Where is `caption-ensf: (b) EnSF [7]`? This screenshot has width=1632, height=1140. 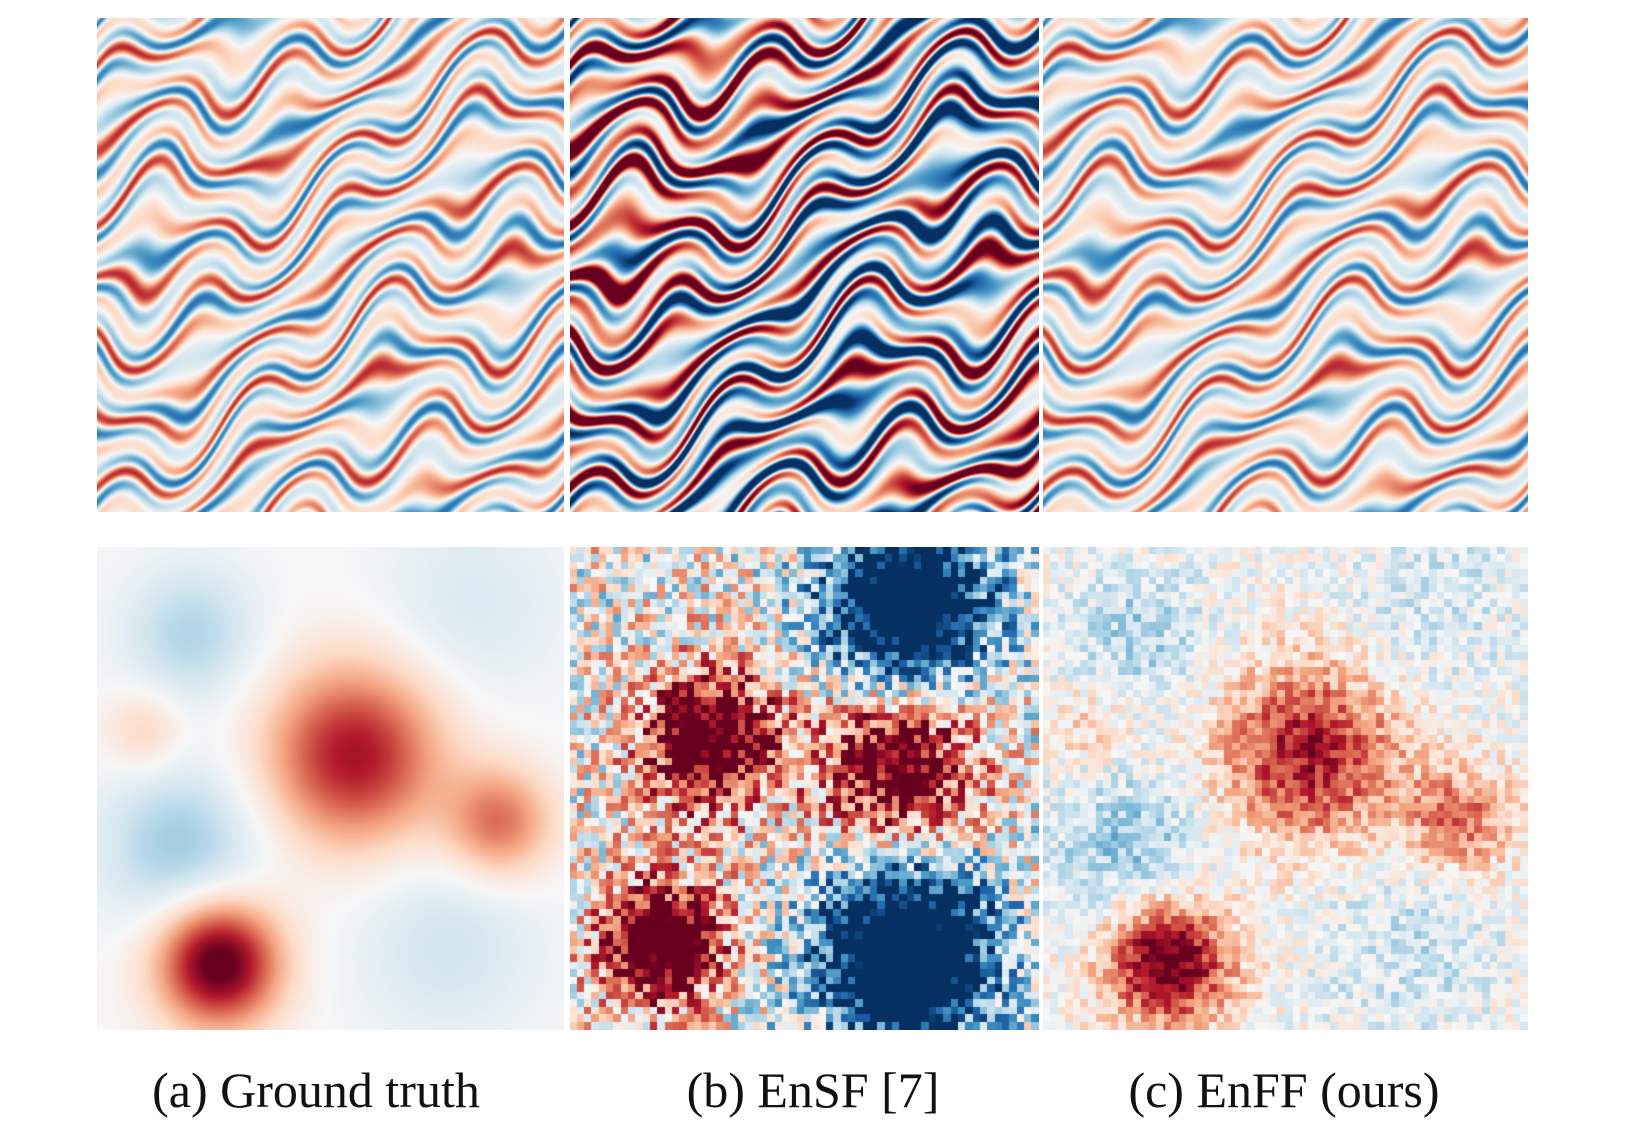
caption-ensf: (b) EnSF [7] is located at coordinates (813, 1090).